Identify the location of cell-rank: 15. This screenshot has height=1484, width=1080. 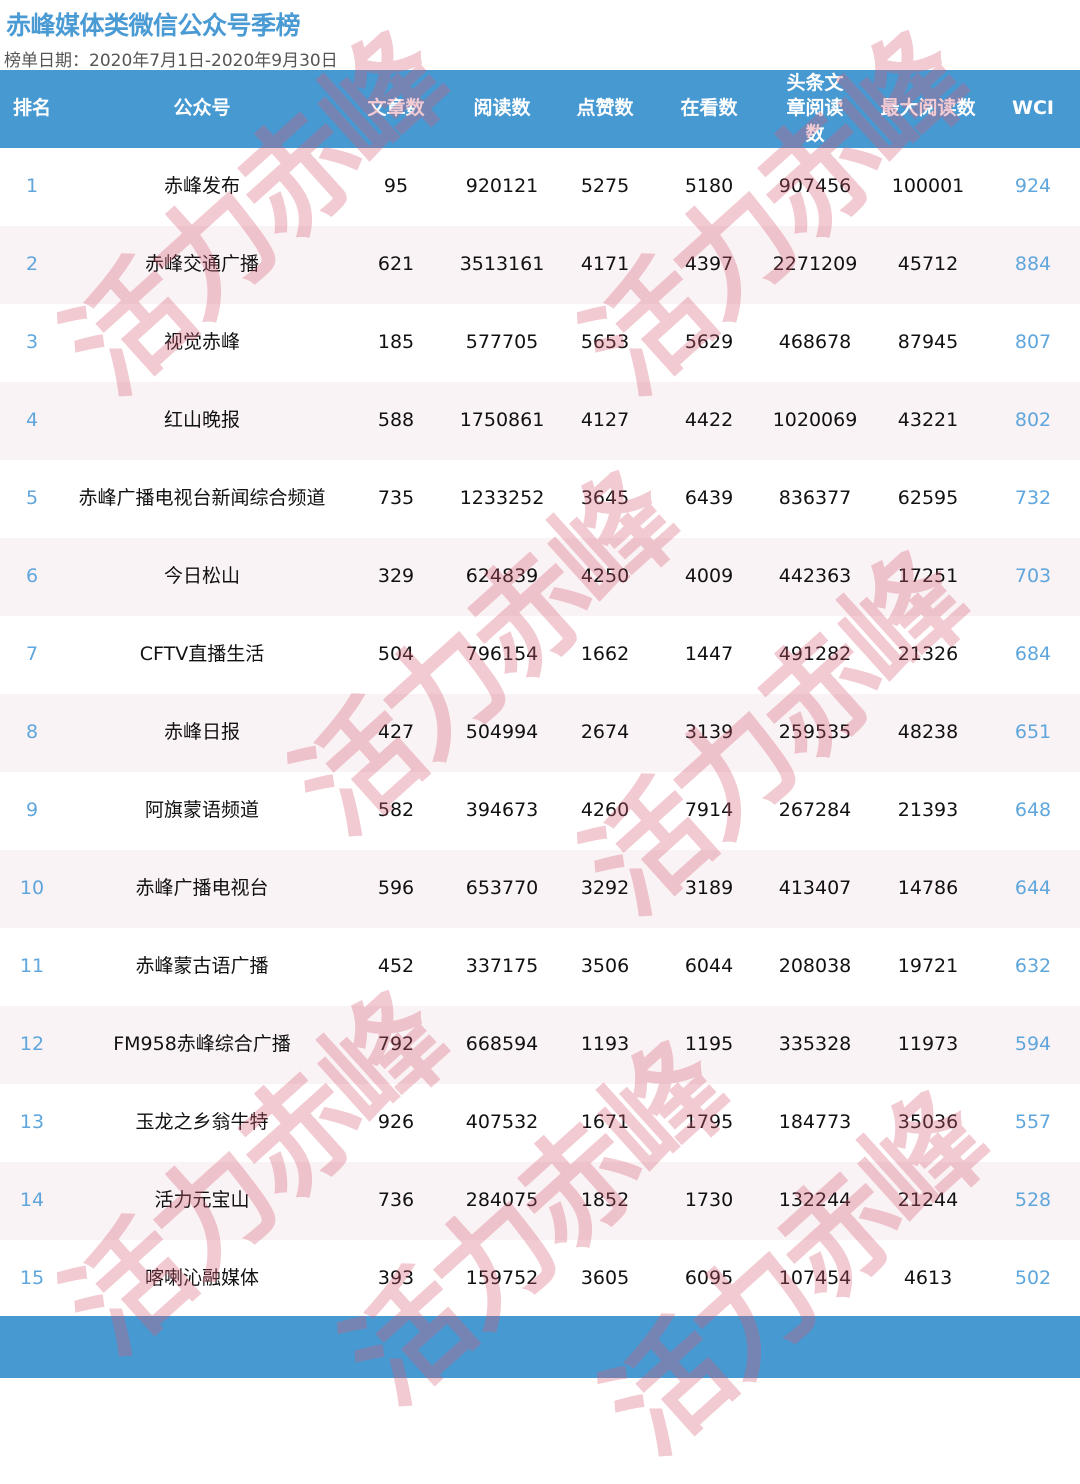
(32, 1278).